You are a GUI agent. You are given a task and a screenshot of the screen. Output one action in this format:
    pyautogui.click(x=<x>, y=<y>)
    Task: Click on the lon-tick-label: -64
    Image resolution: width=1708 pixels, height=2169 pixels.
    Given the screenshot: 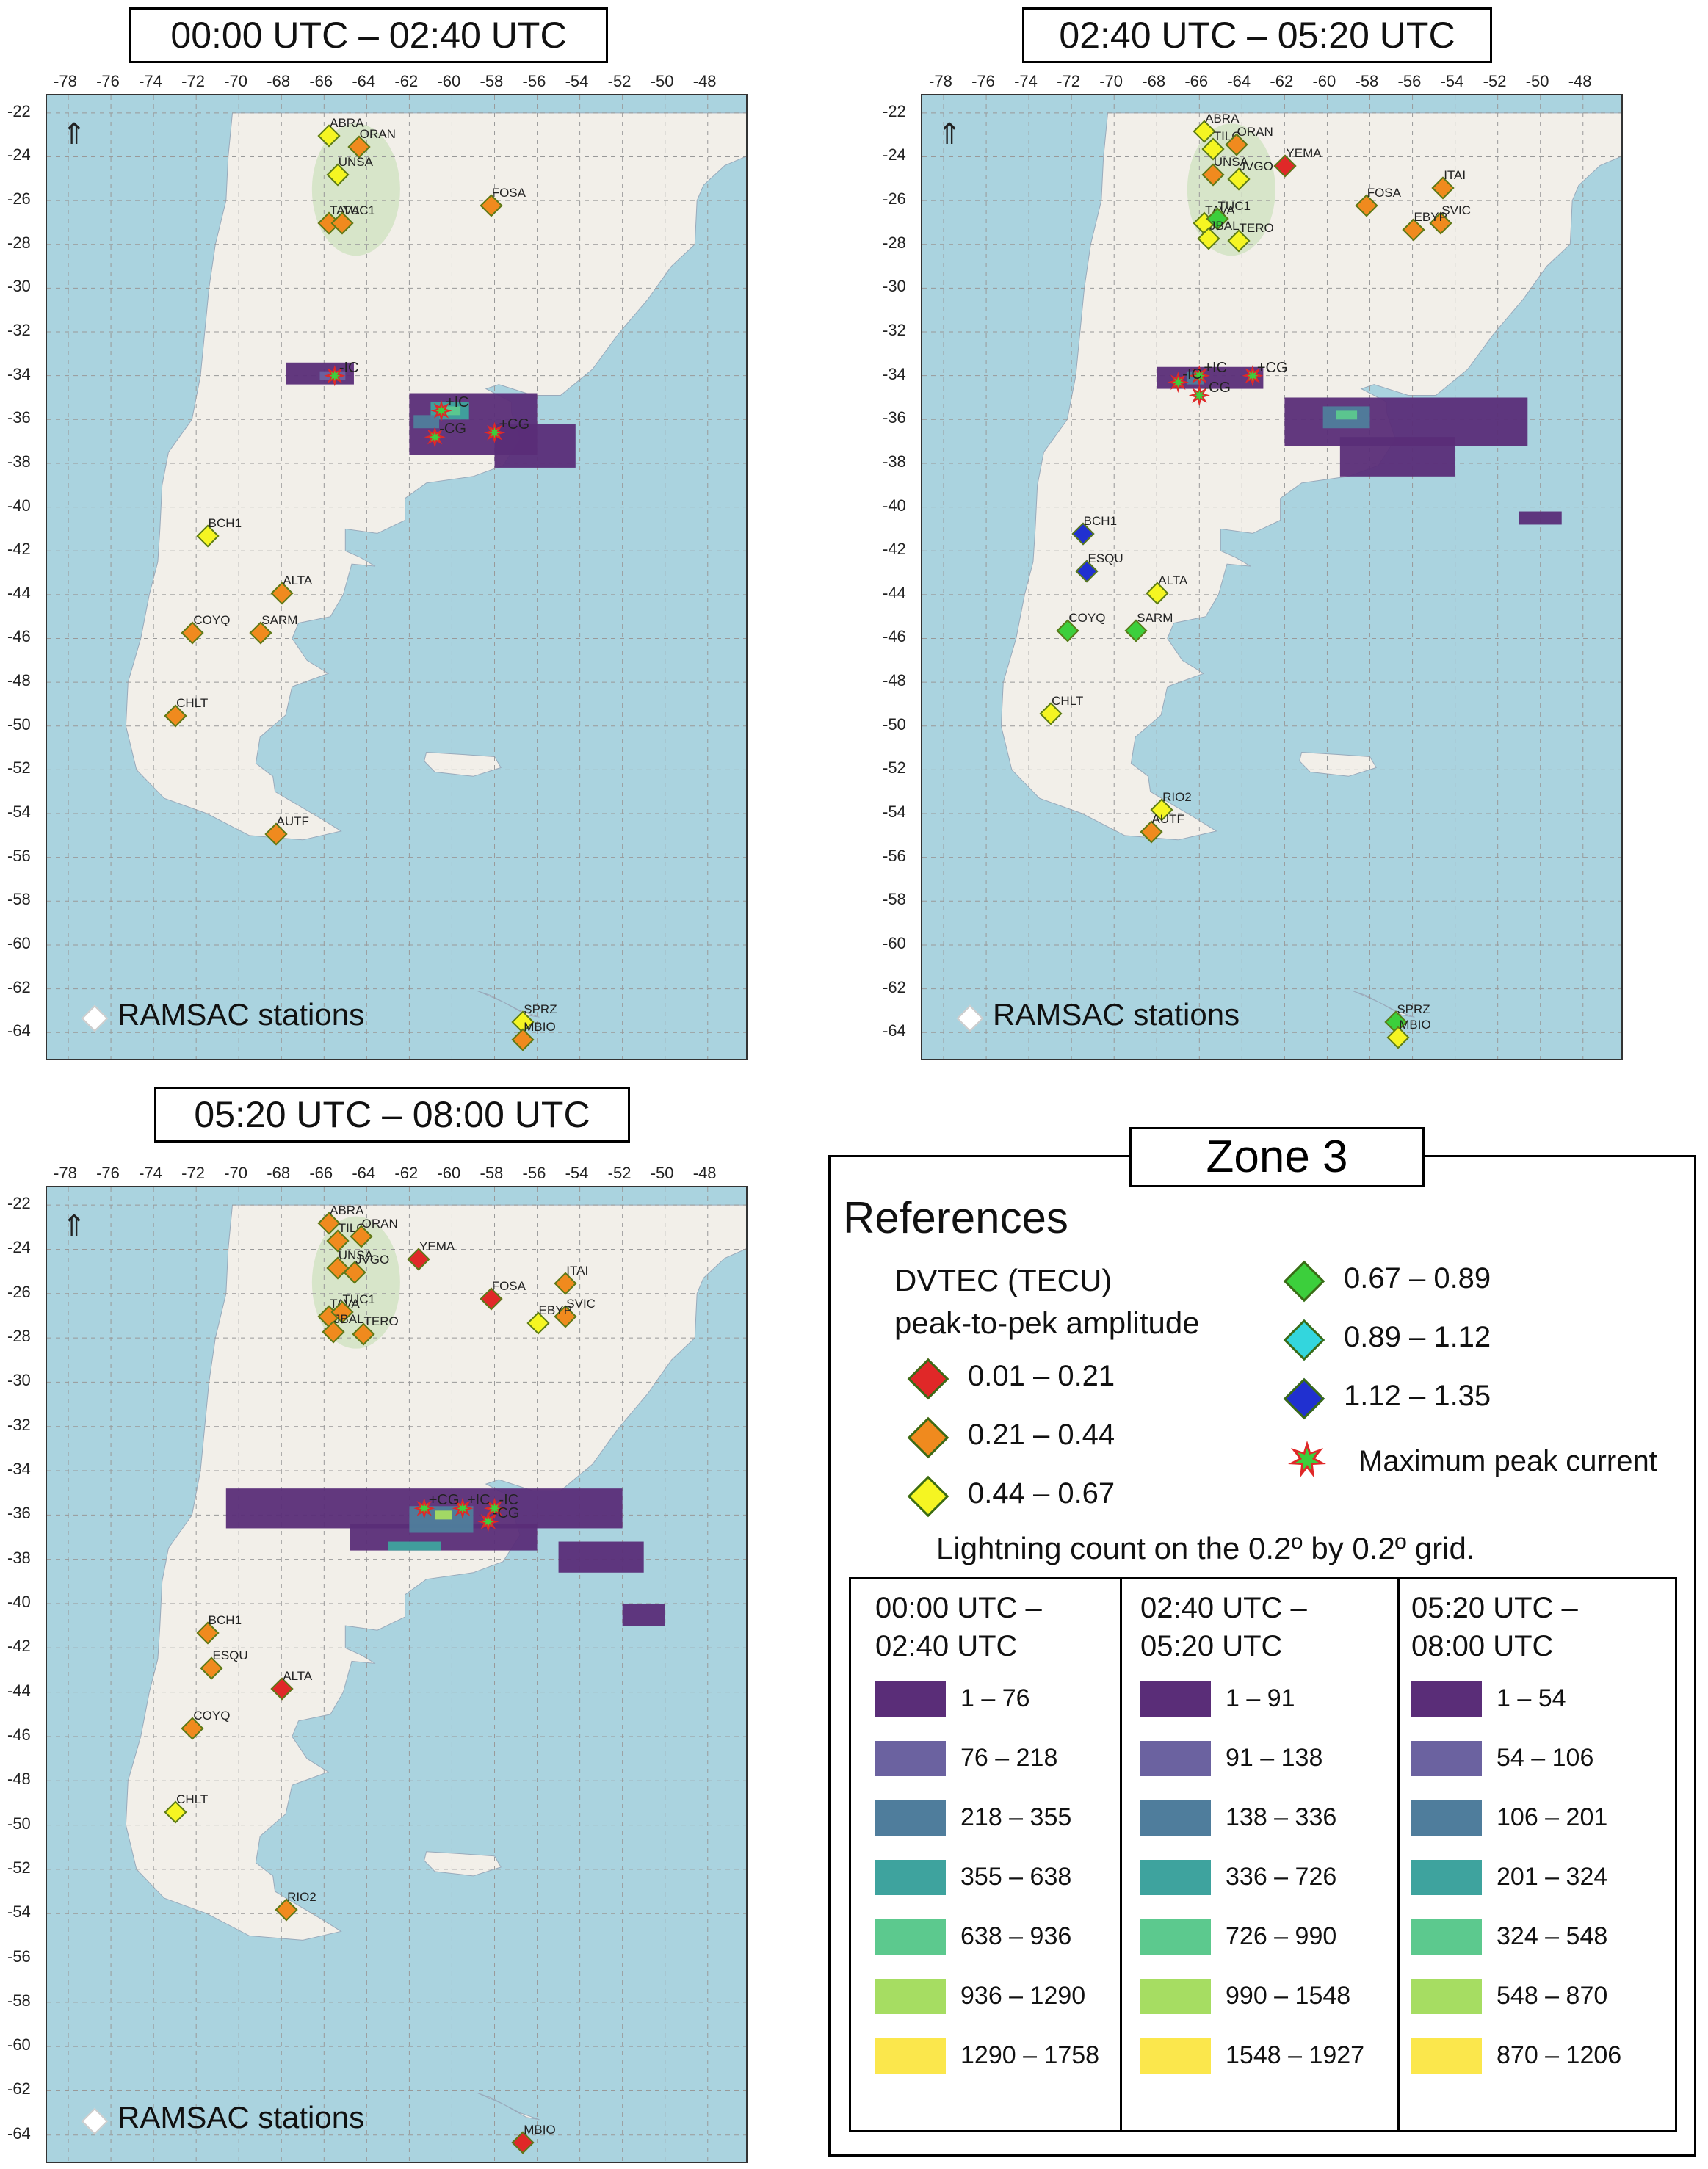 What is the action you would take?
    pyautogui.click(x=364, y=1173)
    